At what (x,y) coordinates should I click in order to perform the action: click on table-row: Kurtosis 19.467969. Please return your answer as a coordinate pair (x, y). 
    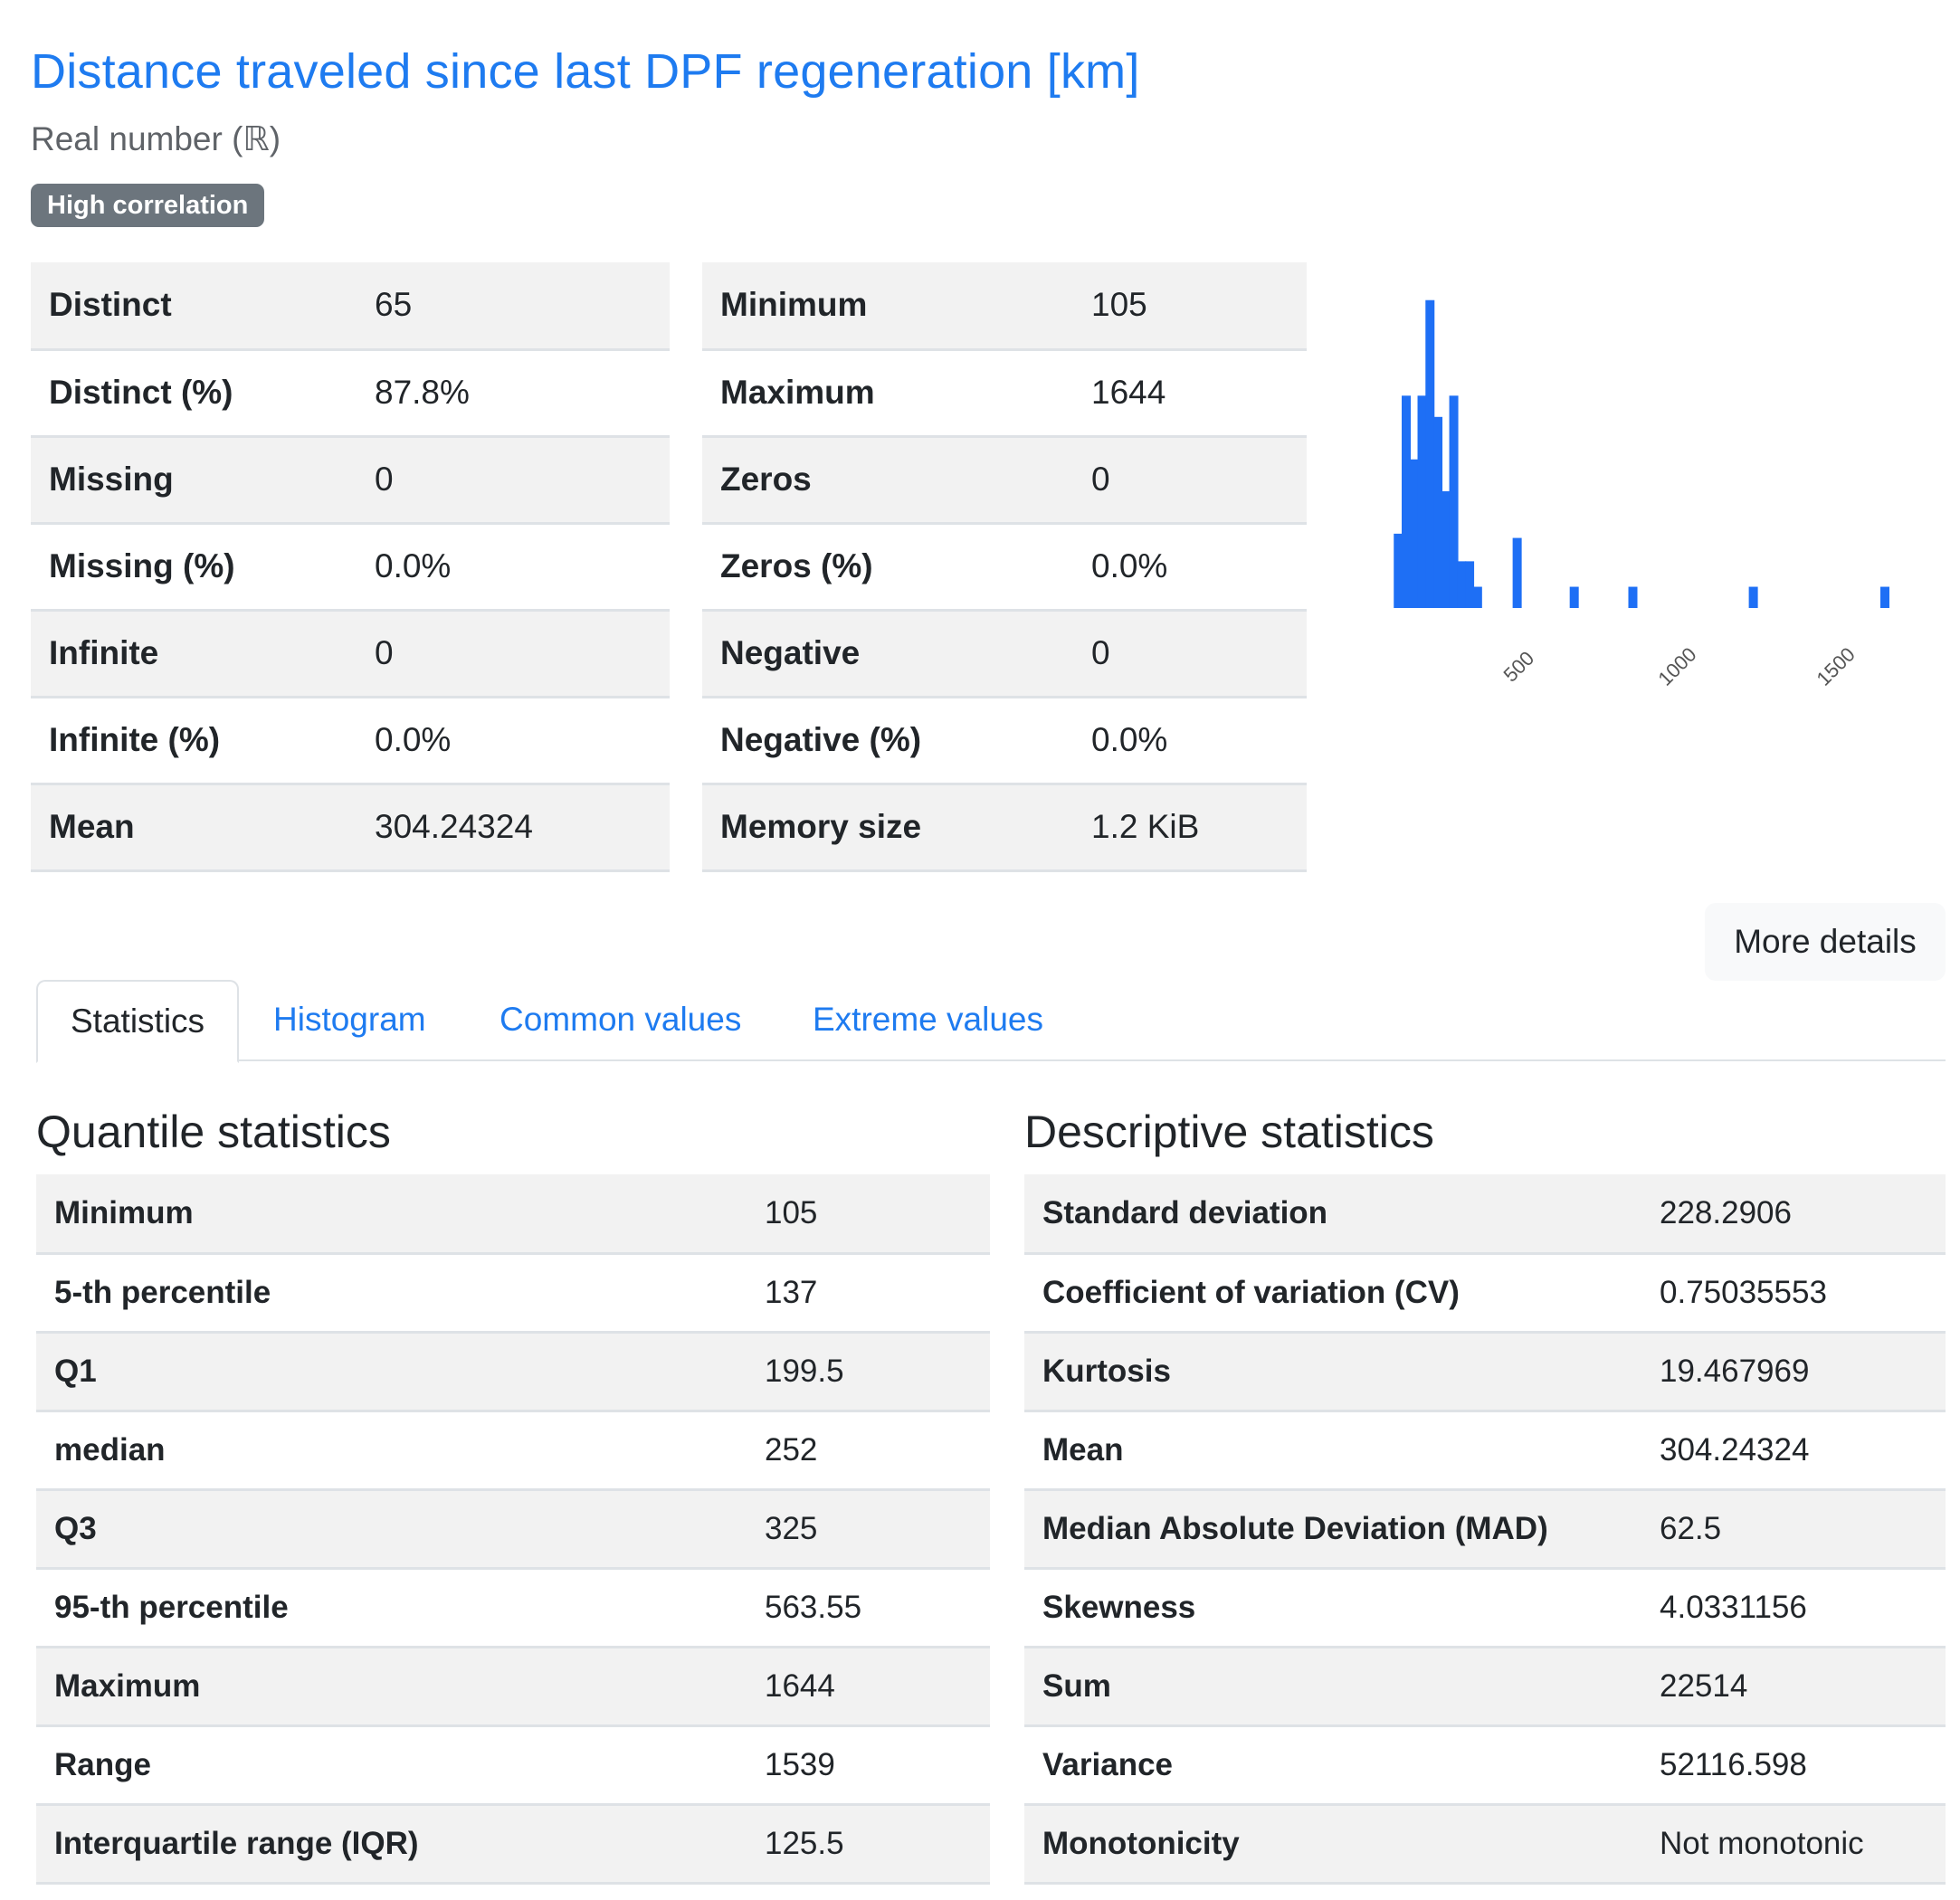
    Looking at the image, I should click on (1485, 1372).